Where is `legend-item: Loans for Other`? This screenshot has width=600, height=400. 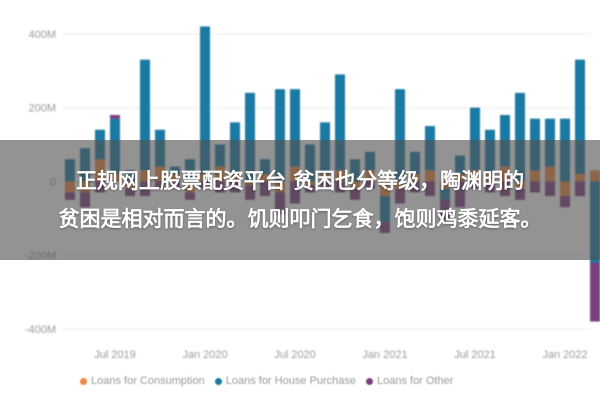 legend-item: Loans for Other is located at coordinates (409, 381).